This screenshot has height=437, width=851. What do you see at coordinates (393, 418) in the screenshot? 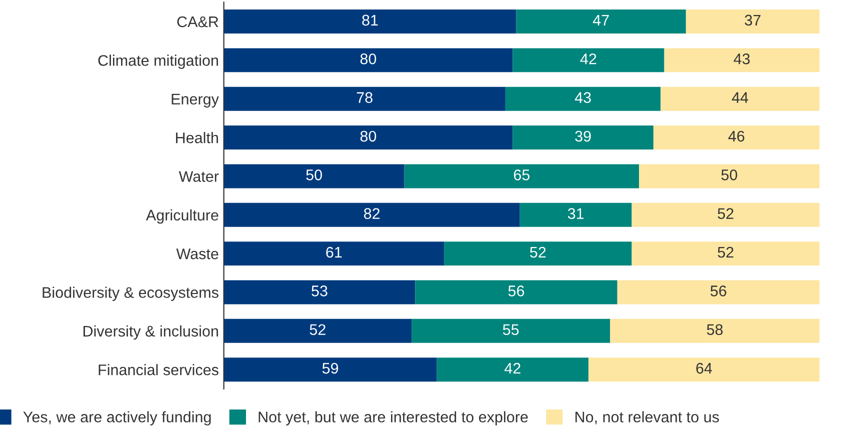
I see `legend-label: Not yet, but we are interested to explore` at bounding box center [393, 418].